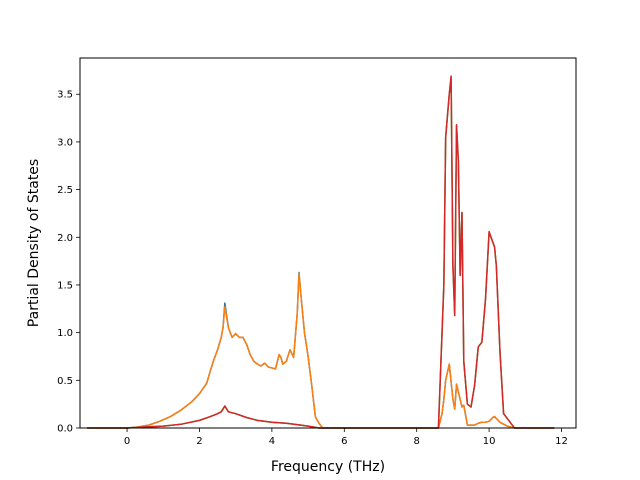 This screenshot has height=480, width=640. What do you see at coordinates (127, 441) in the screenshot?
I see `x-tick-label: 0` at bounding box center [127, 441].